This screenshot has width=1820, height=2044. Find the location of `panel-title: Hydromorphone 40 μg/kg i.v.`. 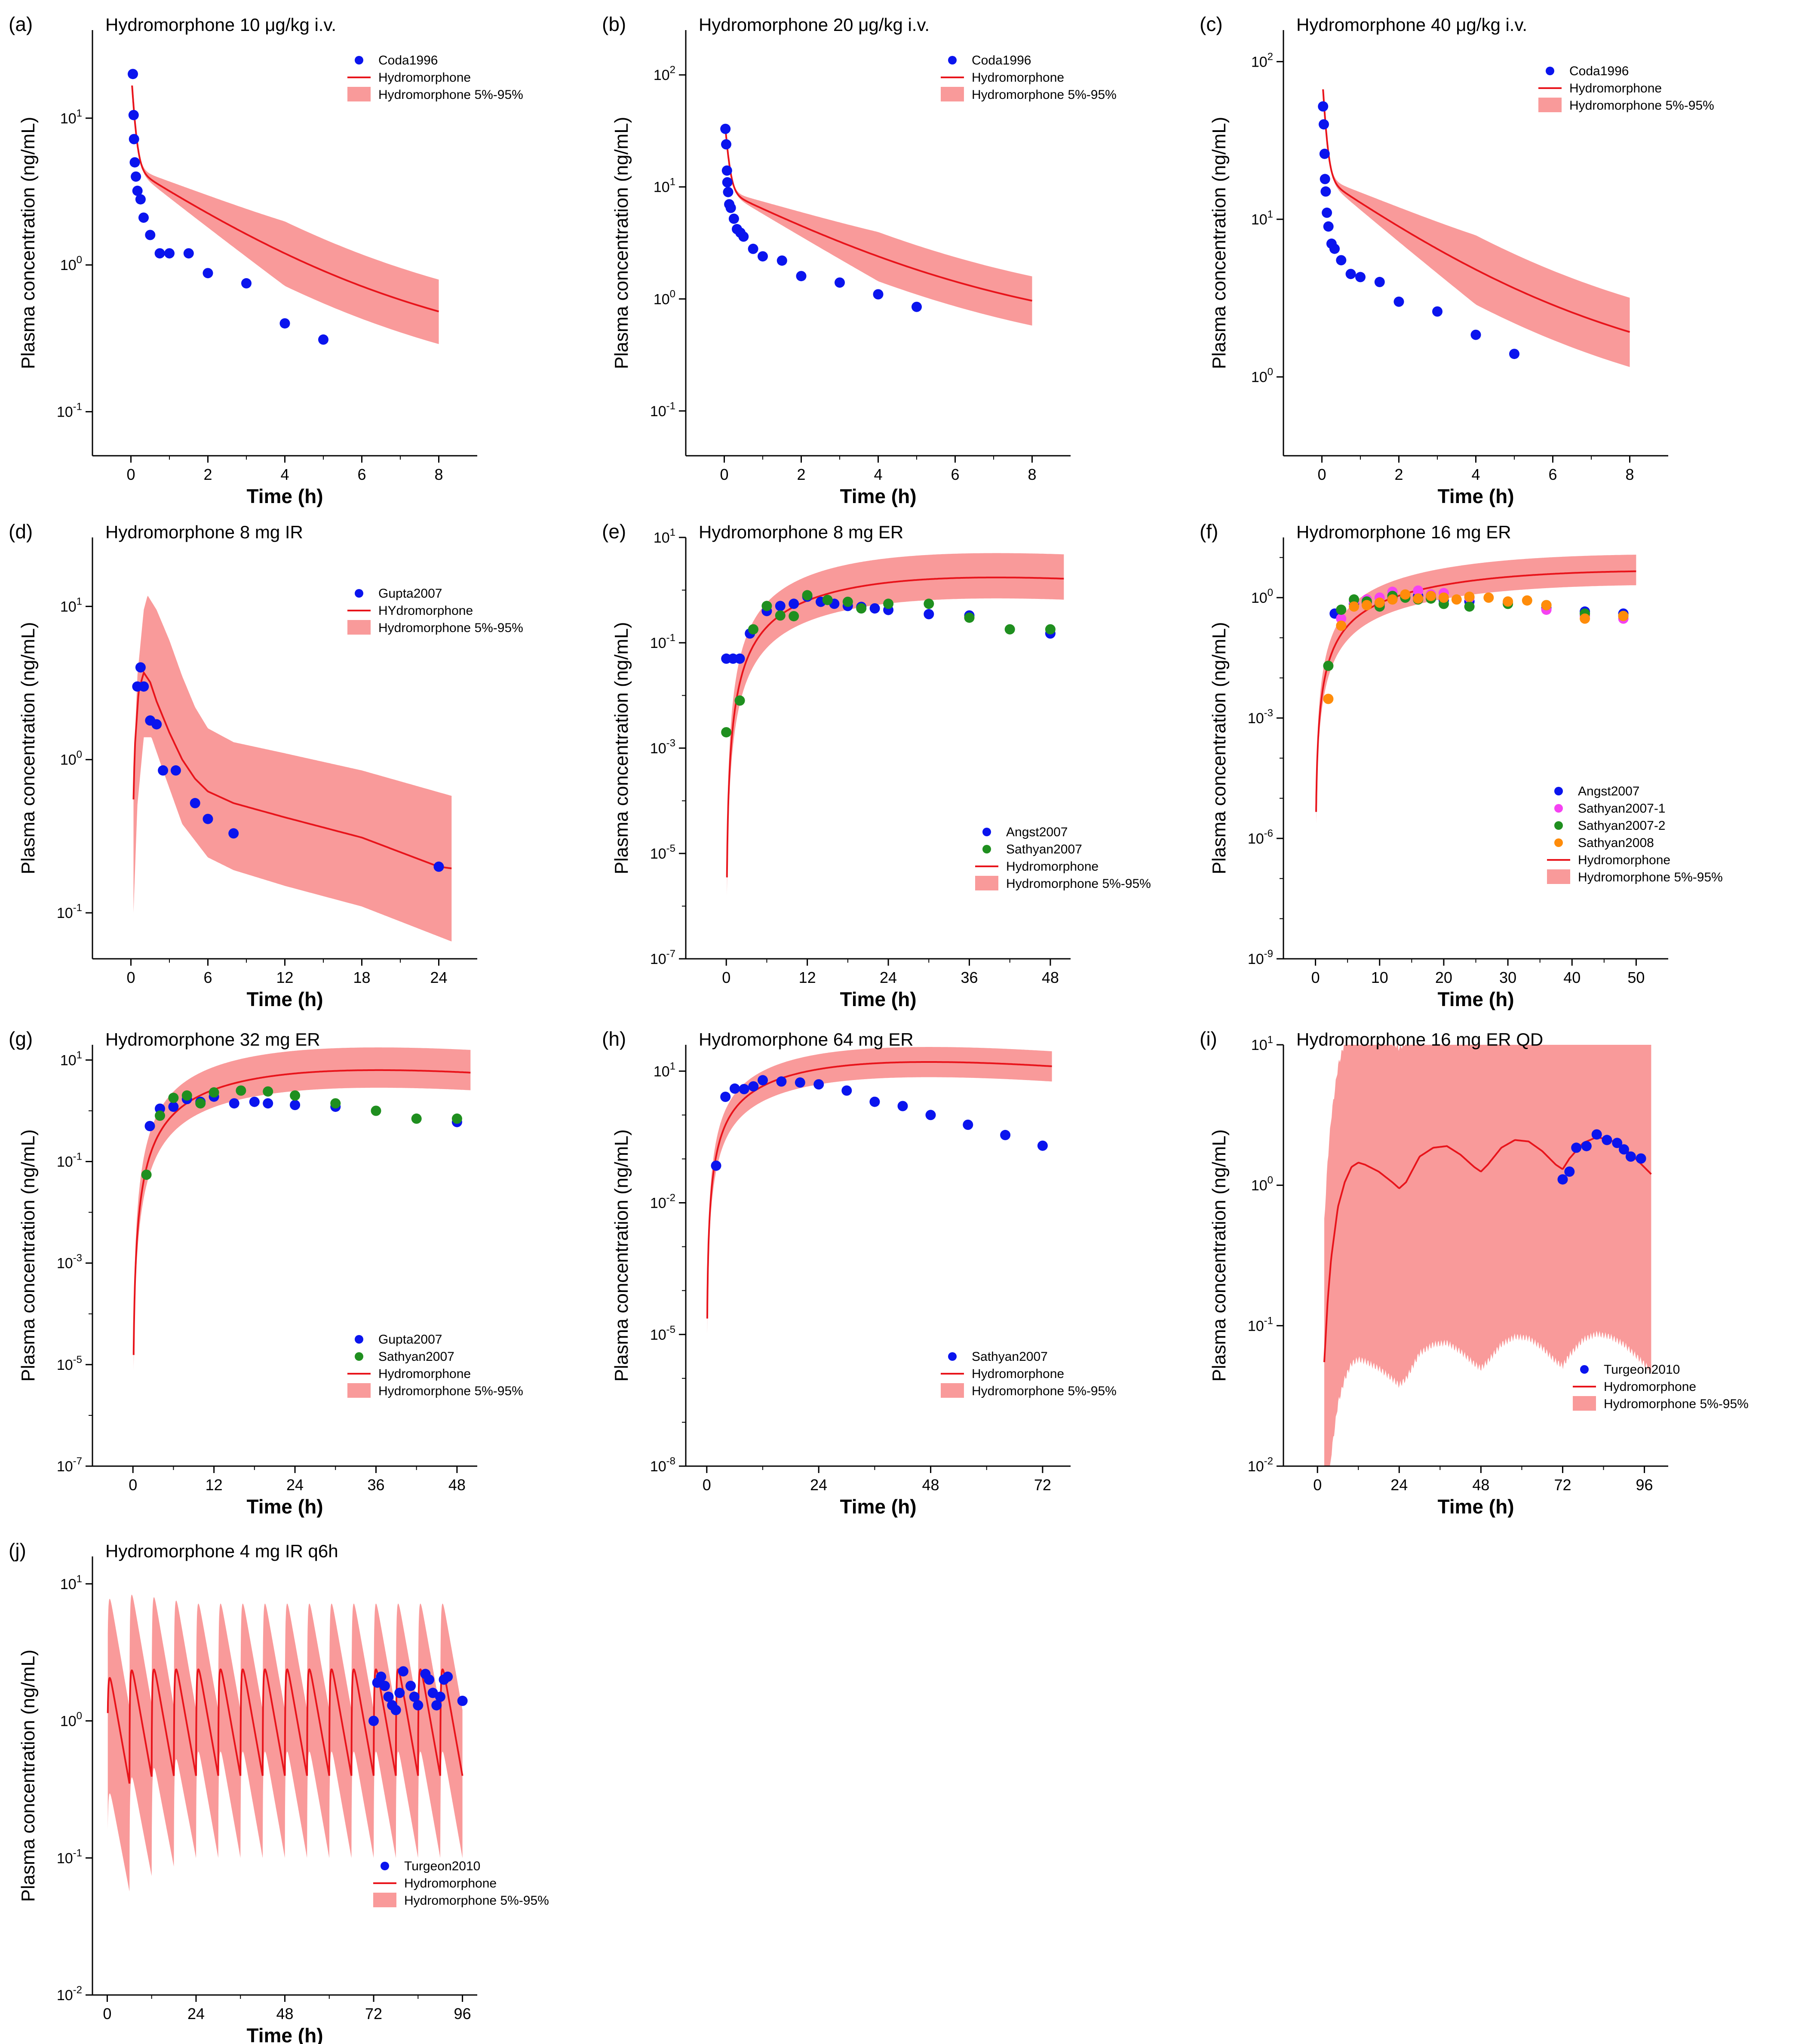

panel-title: Hydromorphone 40 μg/kg i.v. is located at coordinates (1411, 25).